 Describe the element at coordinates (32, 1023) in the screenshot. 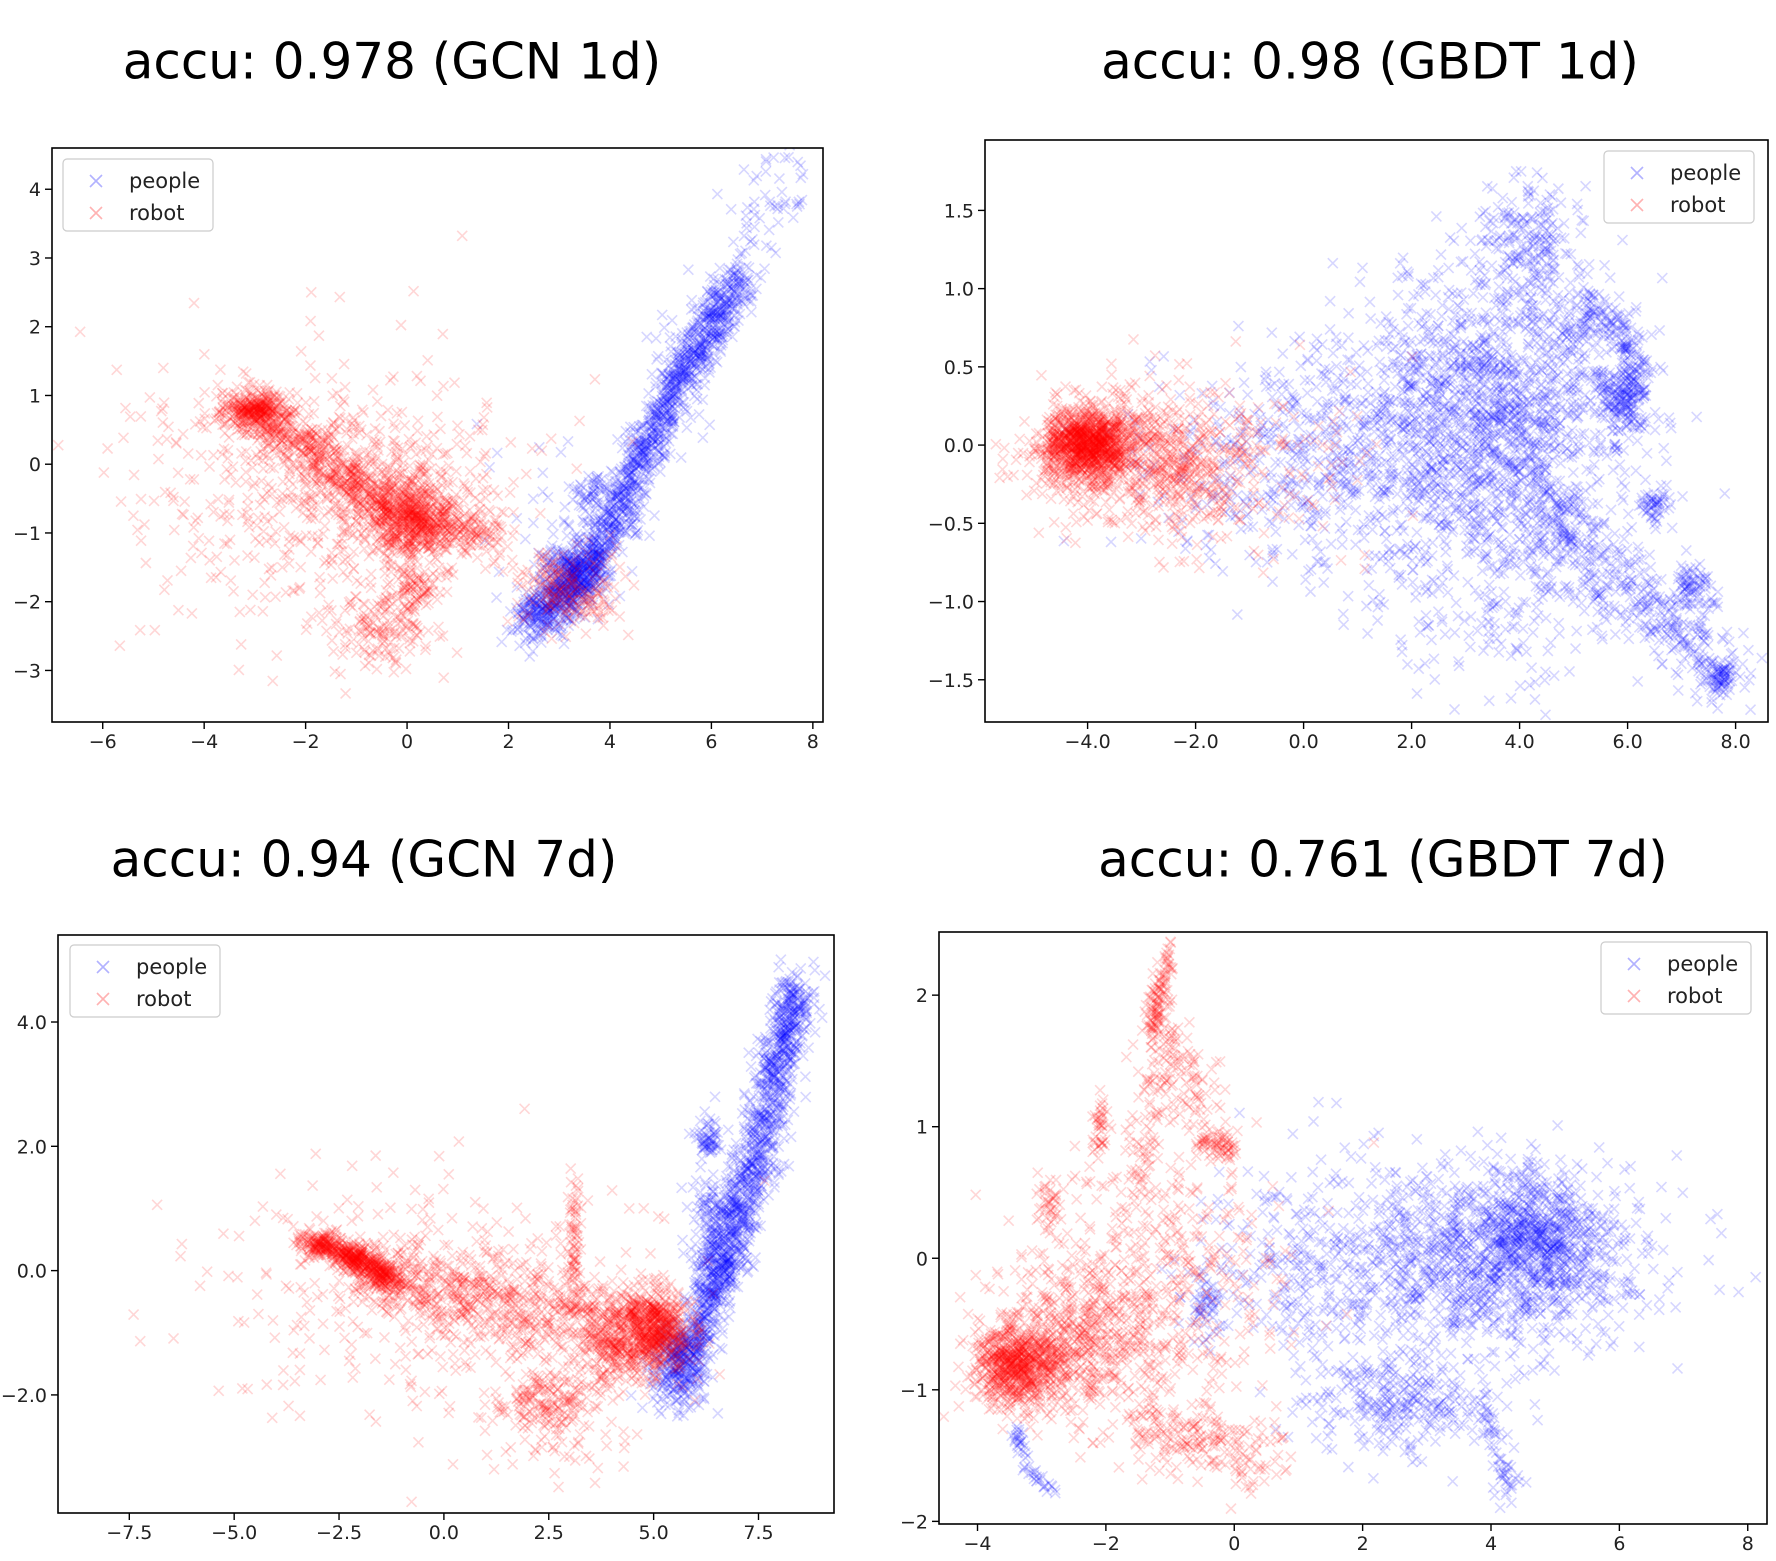

I see `y-tick-label: 4.0` at that location.